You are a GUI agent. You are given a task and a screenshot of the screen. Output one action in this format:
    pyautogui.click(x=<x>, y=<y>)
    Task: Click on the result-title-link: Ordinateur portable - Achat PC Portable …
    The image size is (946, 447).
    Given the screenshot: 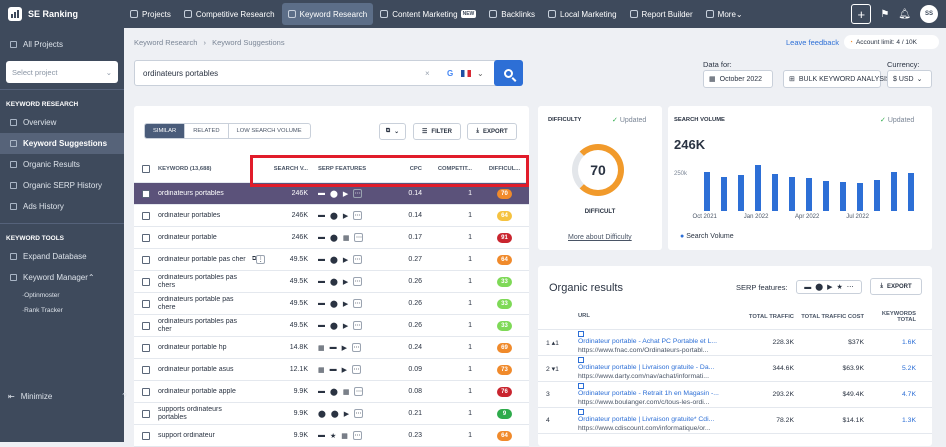 What is the action you would take?
    pyautogui.click(x=657, y=338)
    